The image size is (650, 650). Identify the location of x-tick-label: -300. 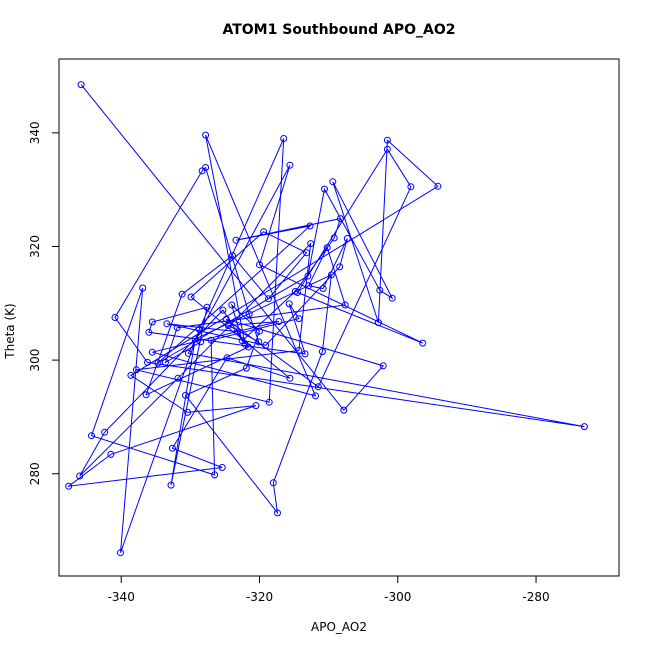
(397, 597).